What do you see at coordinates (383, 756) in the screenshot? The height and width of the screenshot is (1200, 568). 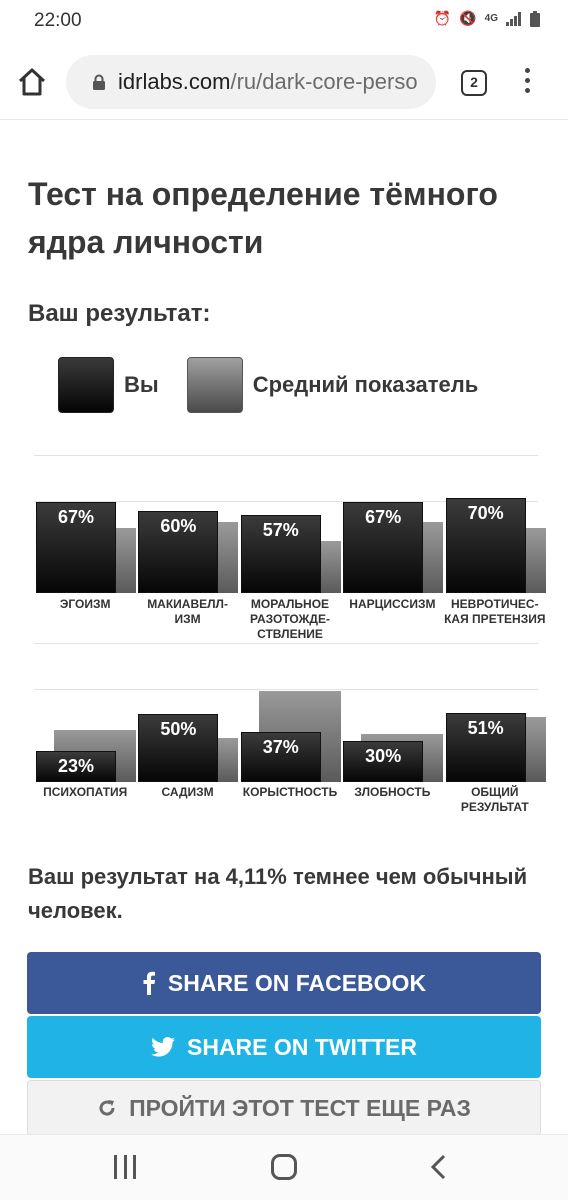 I see `bar-value-label: 30%` at bounding box center [383, 756].